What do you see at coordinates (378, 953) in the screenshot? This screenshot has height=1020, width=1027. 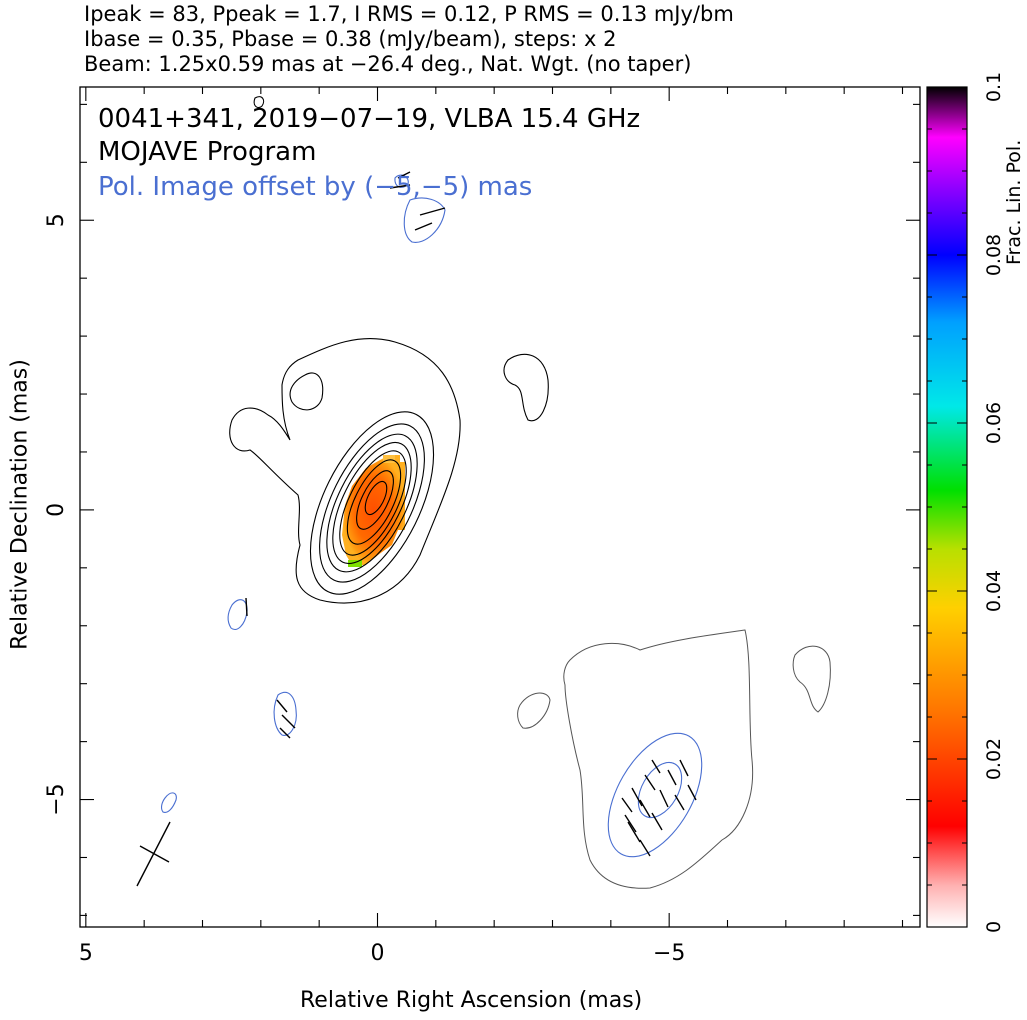 I see `x-tick-label: 0` at bounding box center [378, 953].